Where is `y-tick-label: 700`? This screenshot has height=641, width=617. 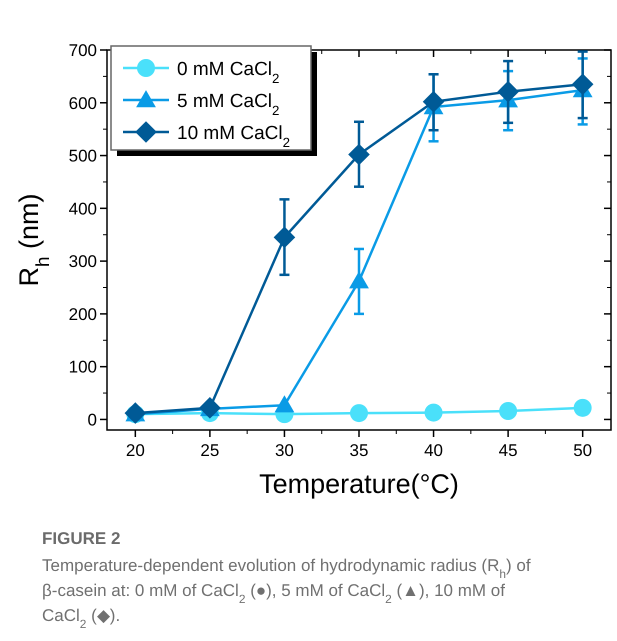 y-tick-label: 700 is located at coordinates (82, 50).